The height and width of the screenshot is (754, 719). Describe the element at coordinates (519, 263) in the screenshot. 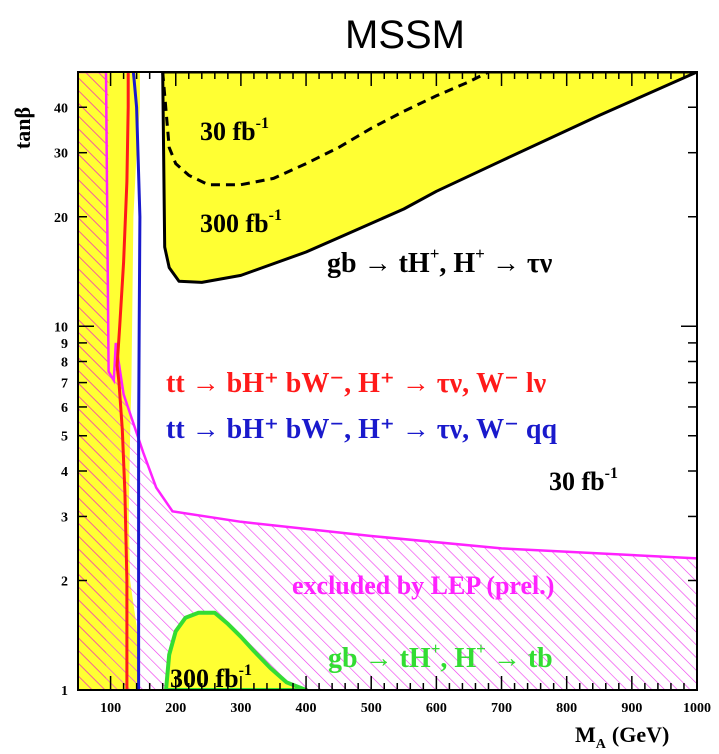

I see `annotation-text: → τν` at that location.